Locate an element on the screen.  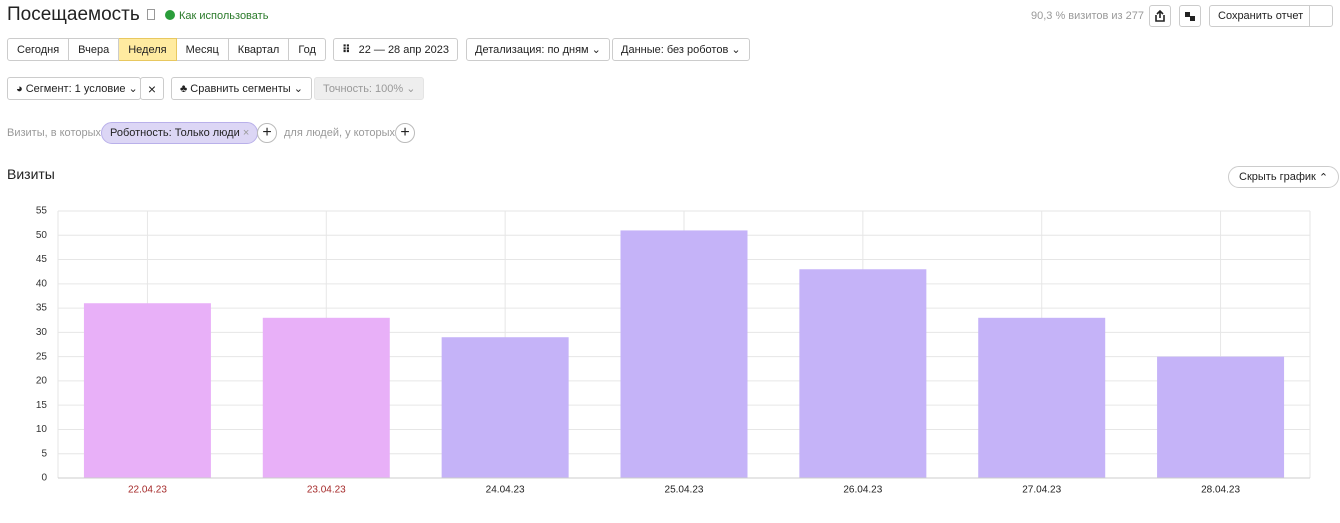
accuracy-label: Точность: 100% is located at coordinates (363, 88).